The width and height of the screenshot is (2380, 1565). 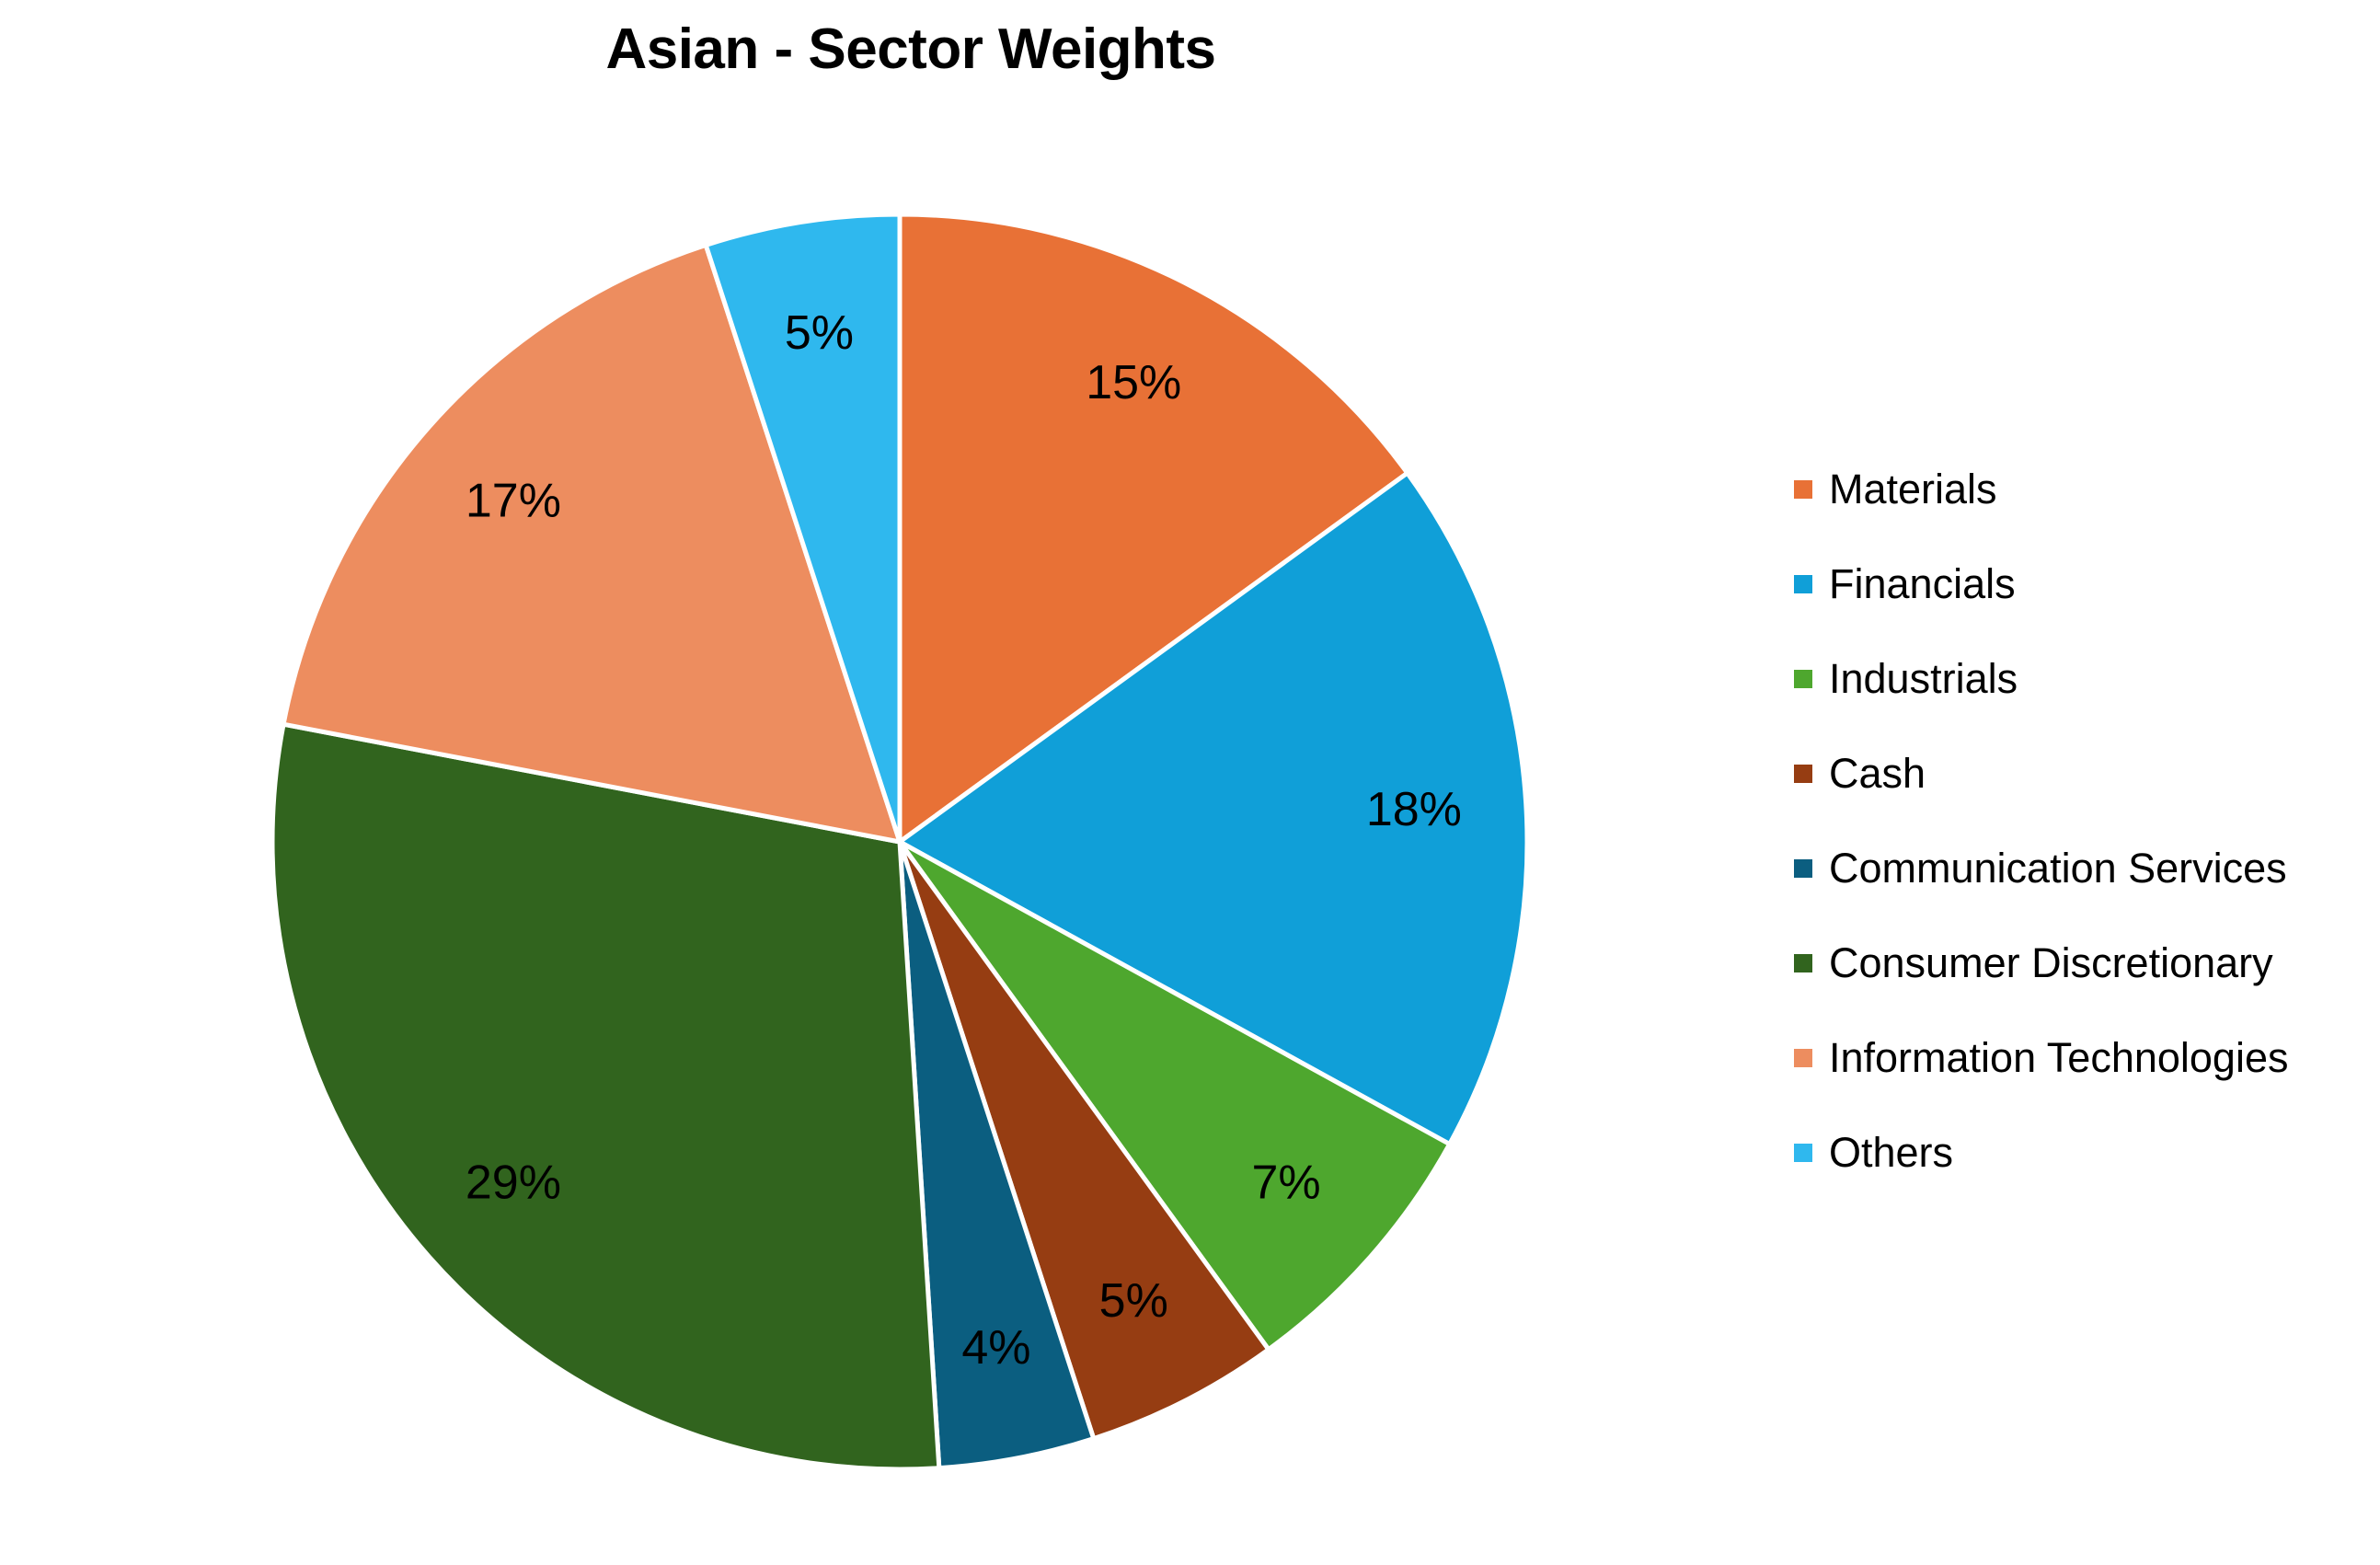 What do you see at coordinates (2079, 773) in the screenshot?
I see `legend-item-cash: Cash` at bounding box center [2079, 773].